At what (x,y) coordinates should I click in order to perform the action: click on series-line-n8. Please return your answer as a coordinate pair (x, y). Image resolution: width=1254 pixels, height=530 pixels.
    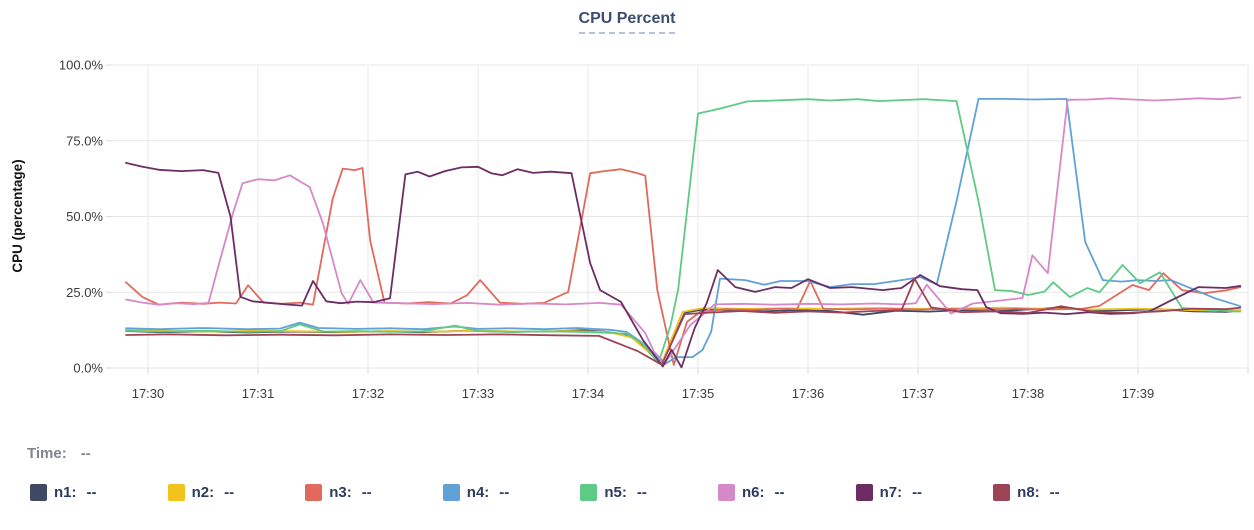
    Looking at the image, I should click on (683, 321).